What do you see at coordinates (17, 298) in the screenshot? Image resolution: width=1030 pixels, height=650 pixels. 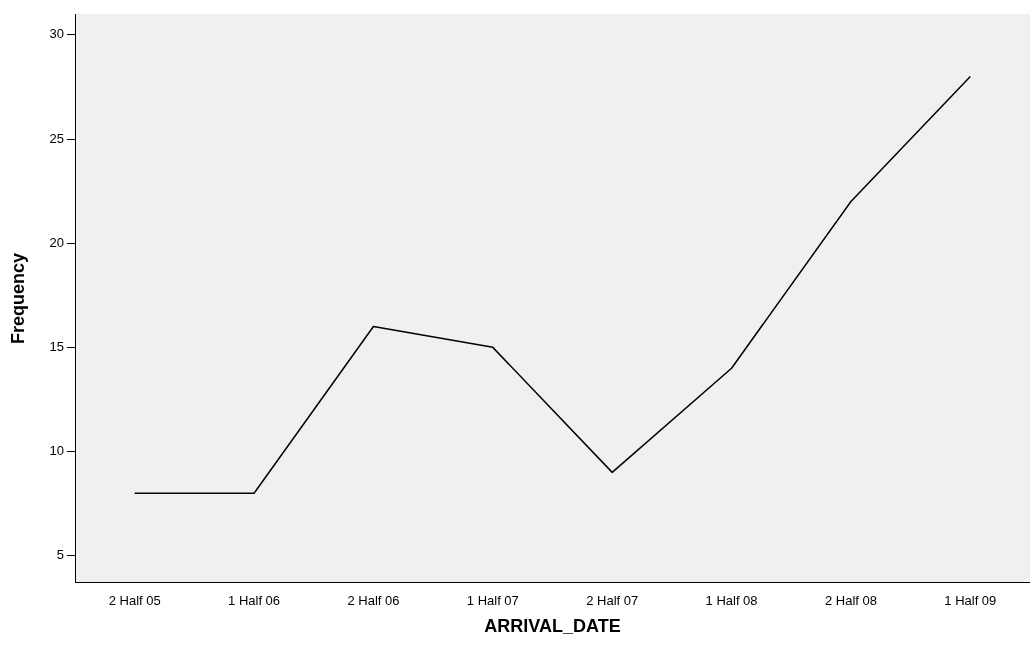 I see `y-axis-title: Frequency` at bounding box center [17, 298].